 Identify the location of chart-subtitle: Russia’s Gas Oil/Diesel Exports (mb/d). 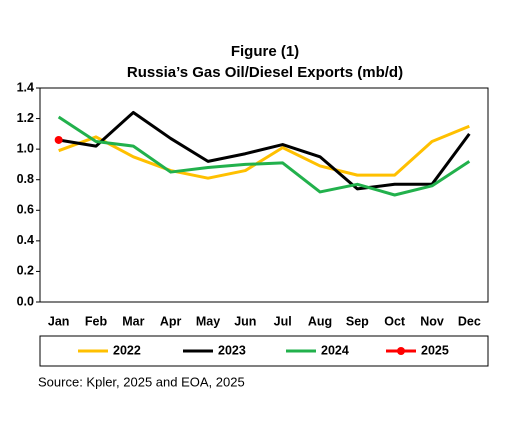
(265, 72).